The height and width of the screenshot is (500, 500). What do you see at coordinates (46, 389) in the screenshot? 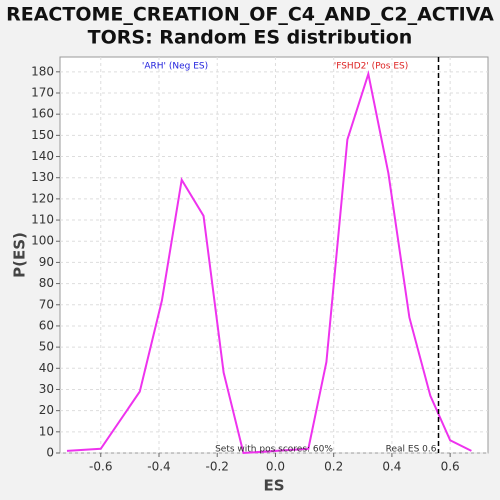
I see `y-tick-label: 30` at bounding box center [46, 389].